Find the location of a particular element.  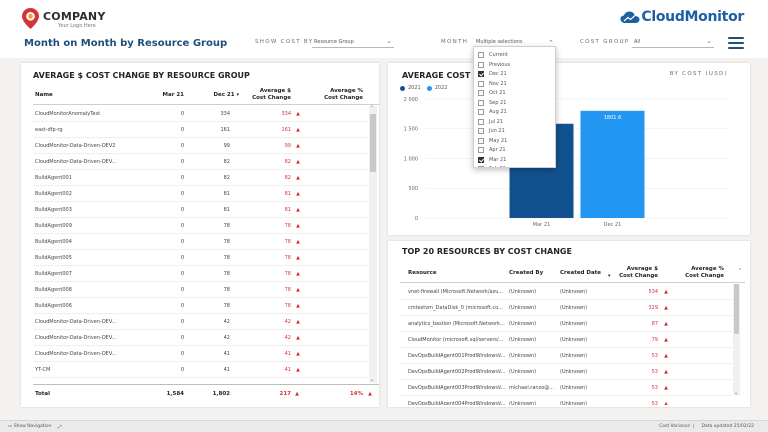

table-row: BuildAgent003 0 81 81 ▲ is located at coordinates (200, 210).